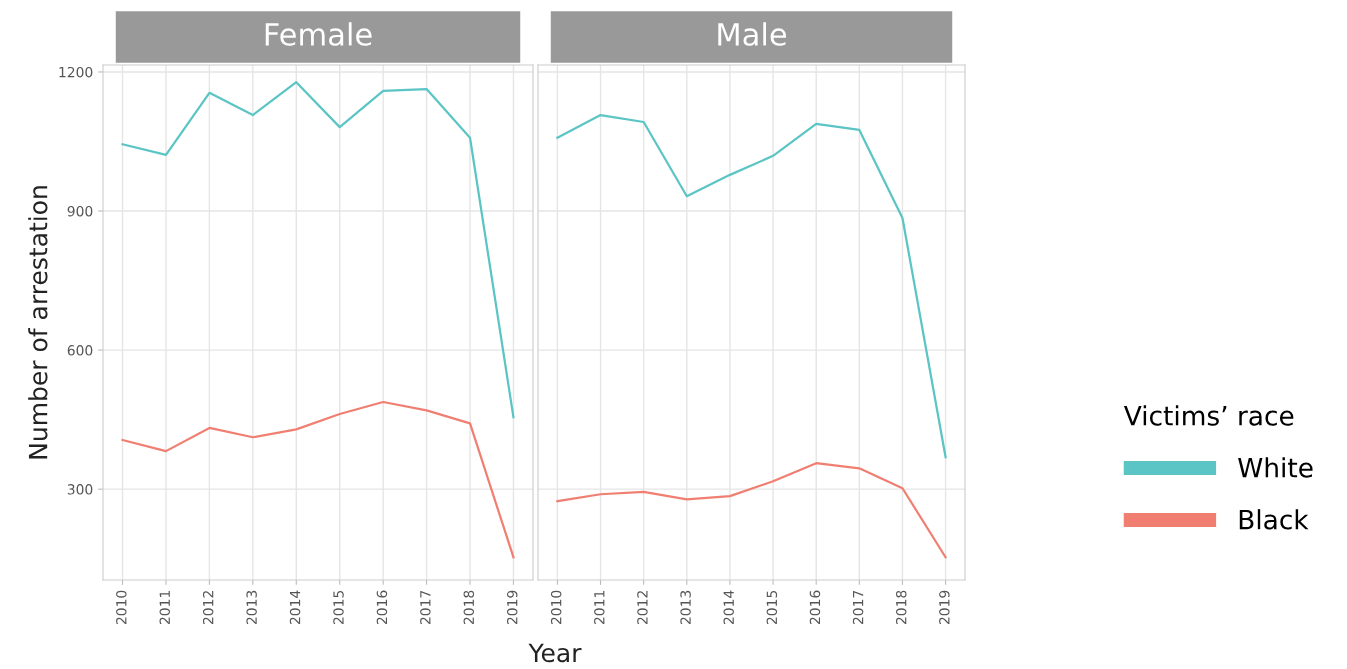 The width and height of the screenshot is (1347, 669). I want to click on legend-label: Black, so click(1274, 519).